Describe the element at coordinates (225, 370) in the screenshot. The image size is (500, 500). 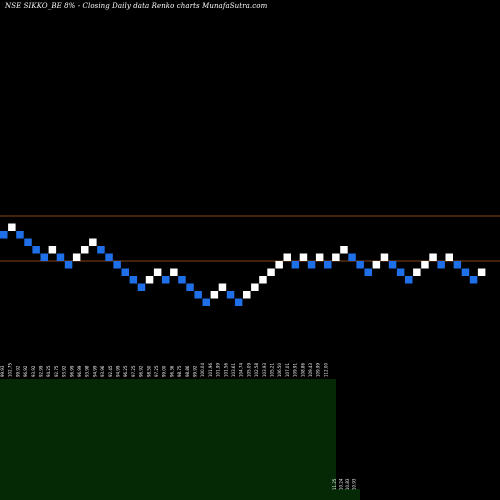
I see `price-label: 101.56` at that location.